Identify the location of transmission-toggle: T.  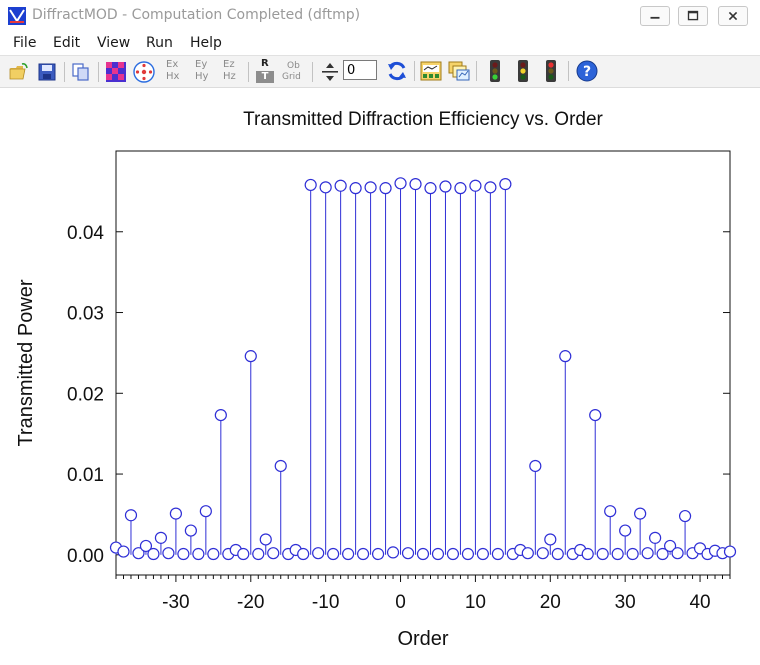
(265, 77).